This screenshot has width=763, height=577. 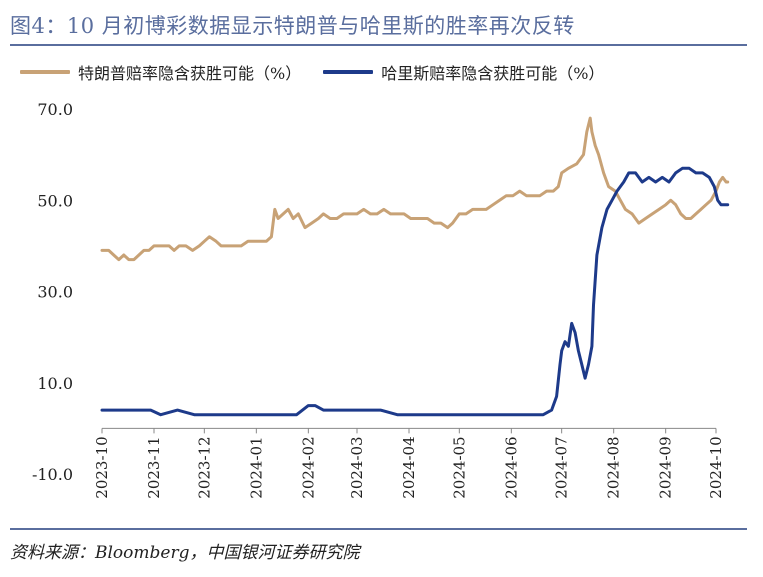 I want to click on chart-legend: 特朗普赔率隐含获胜可能（%） 哈里斯赔率隐含获胜可能（%）, so click(x=323, y=72).